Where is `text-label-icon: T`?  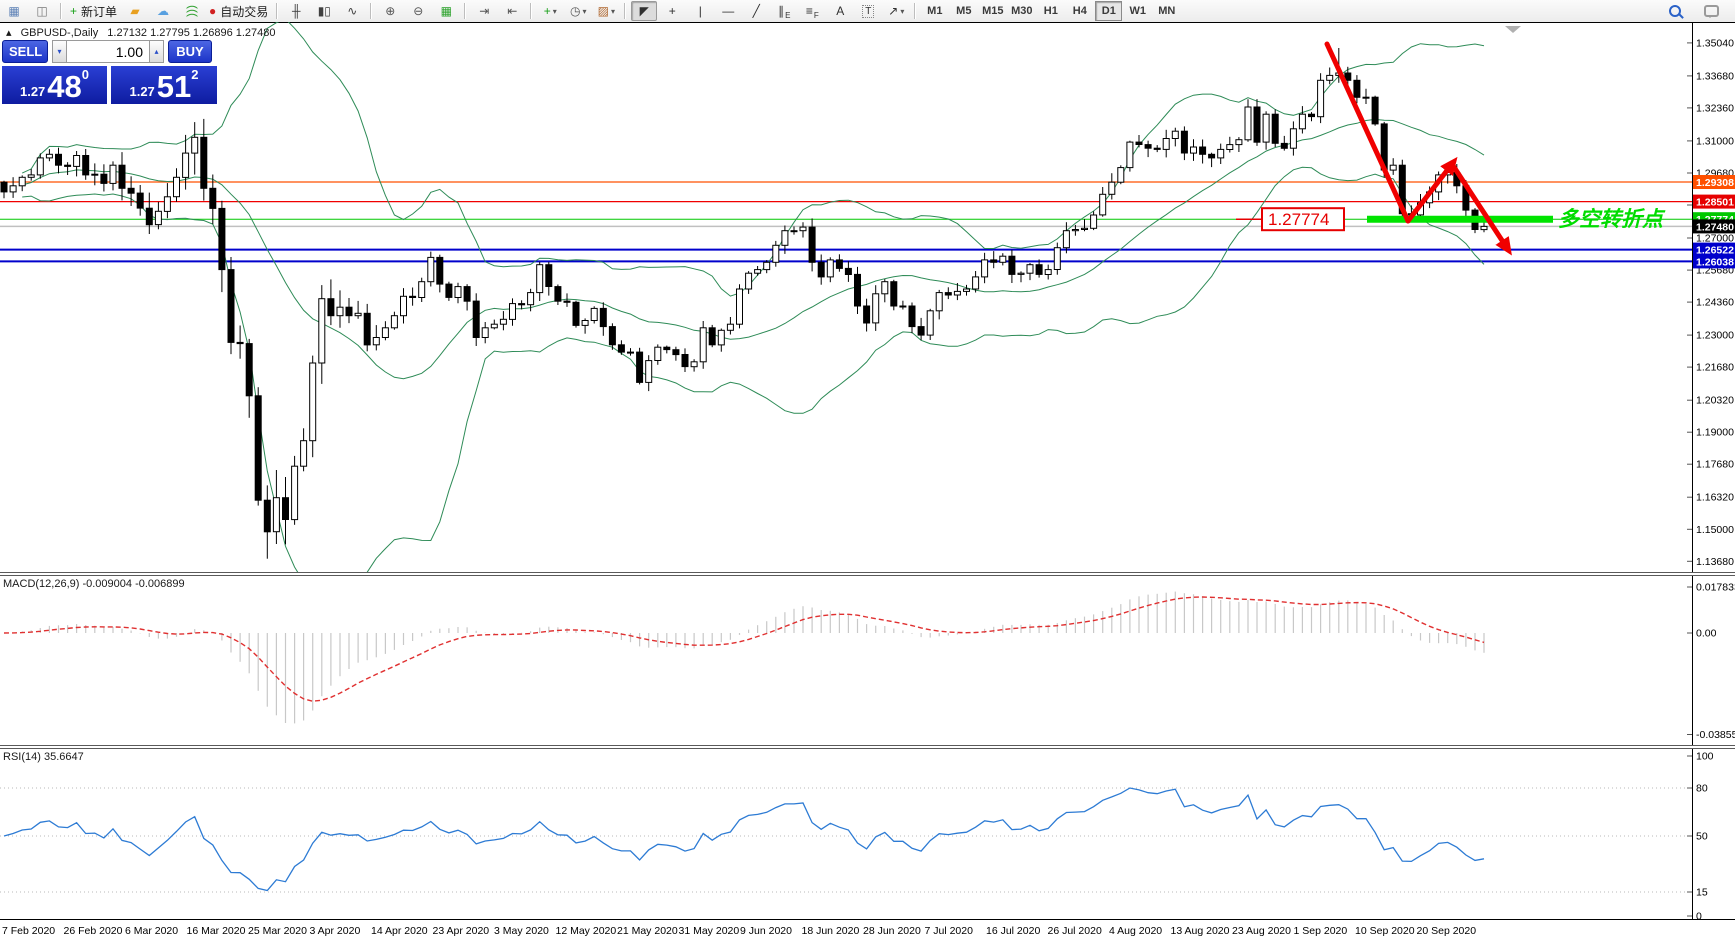
text-label-icon: T is located at coordinates (868, 11).